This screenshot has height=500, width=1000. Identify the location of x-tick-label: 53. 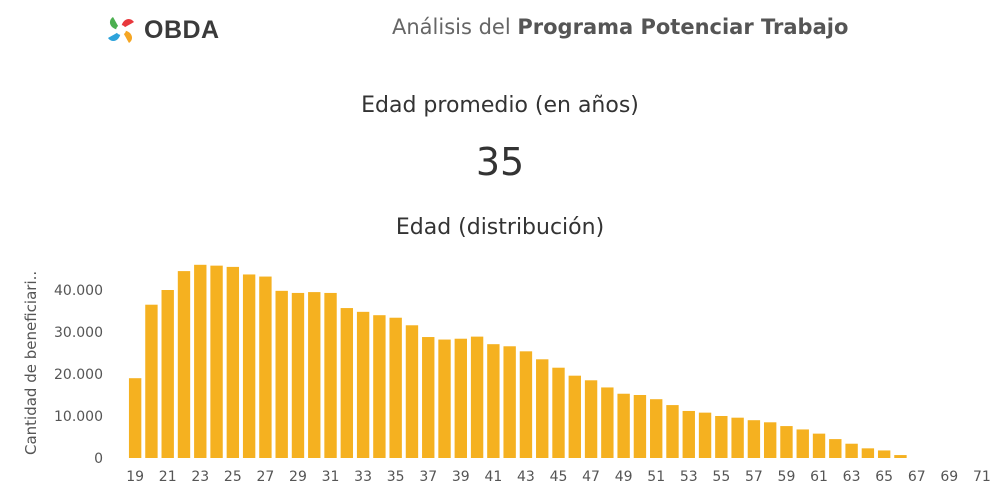
(689, 477).